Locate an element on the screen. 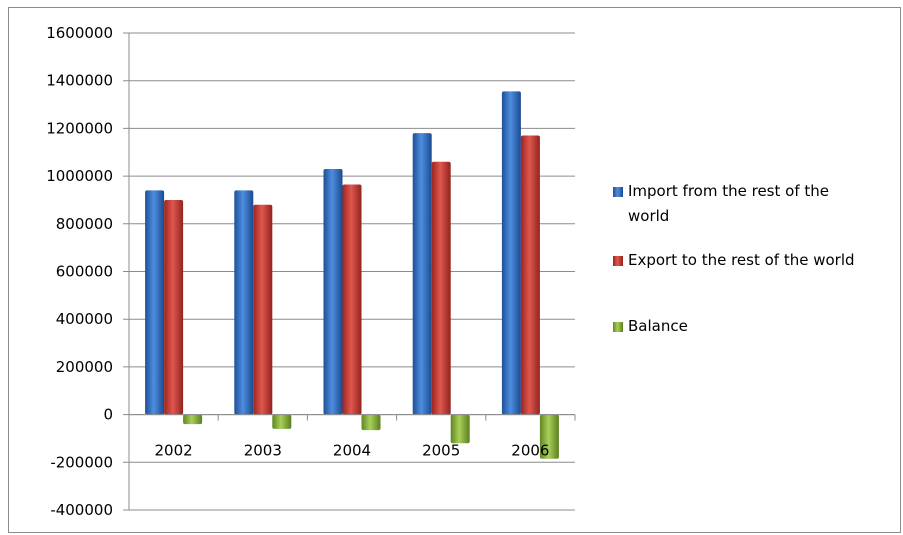  bar-balance-2006 is located at coordinates (549, 436).